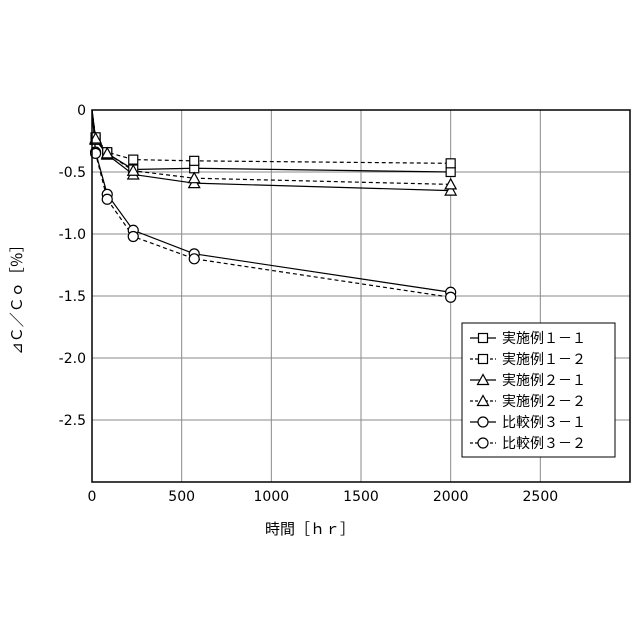 This screenshot has height=640, width=640. Describe the element at coordinates (181, 497) in the screenshot. I see `x-tick-label: 500` at that location.